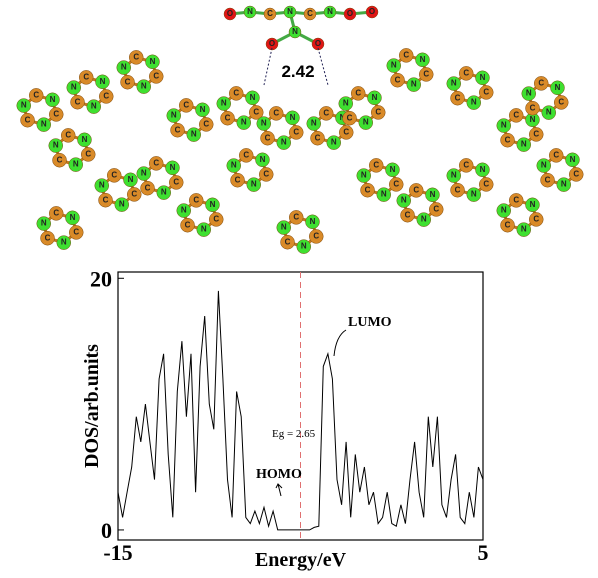 This screenshot has width=598, height=578. I want to click on x-tick-label: 5, so click(483, 552).